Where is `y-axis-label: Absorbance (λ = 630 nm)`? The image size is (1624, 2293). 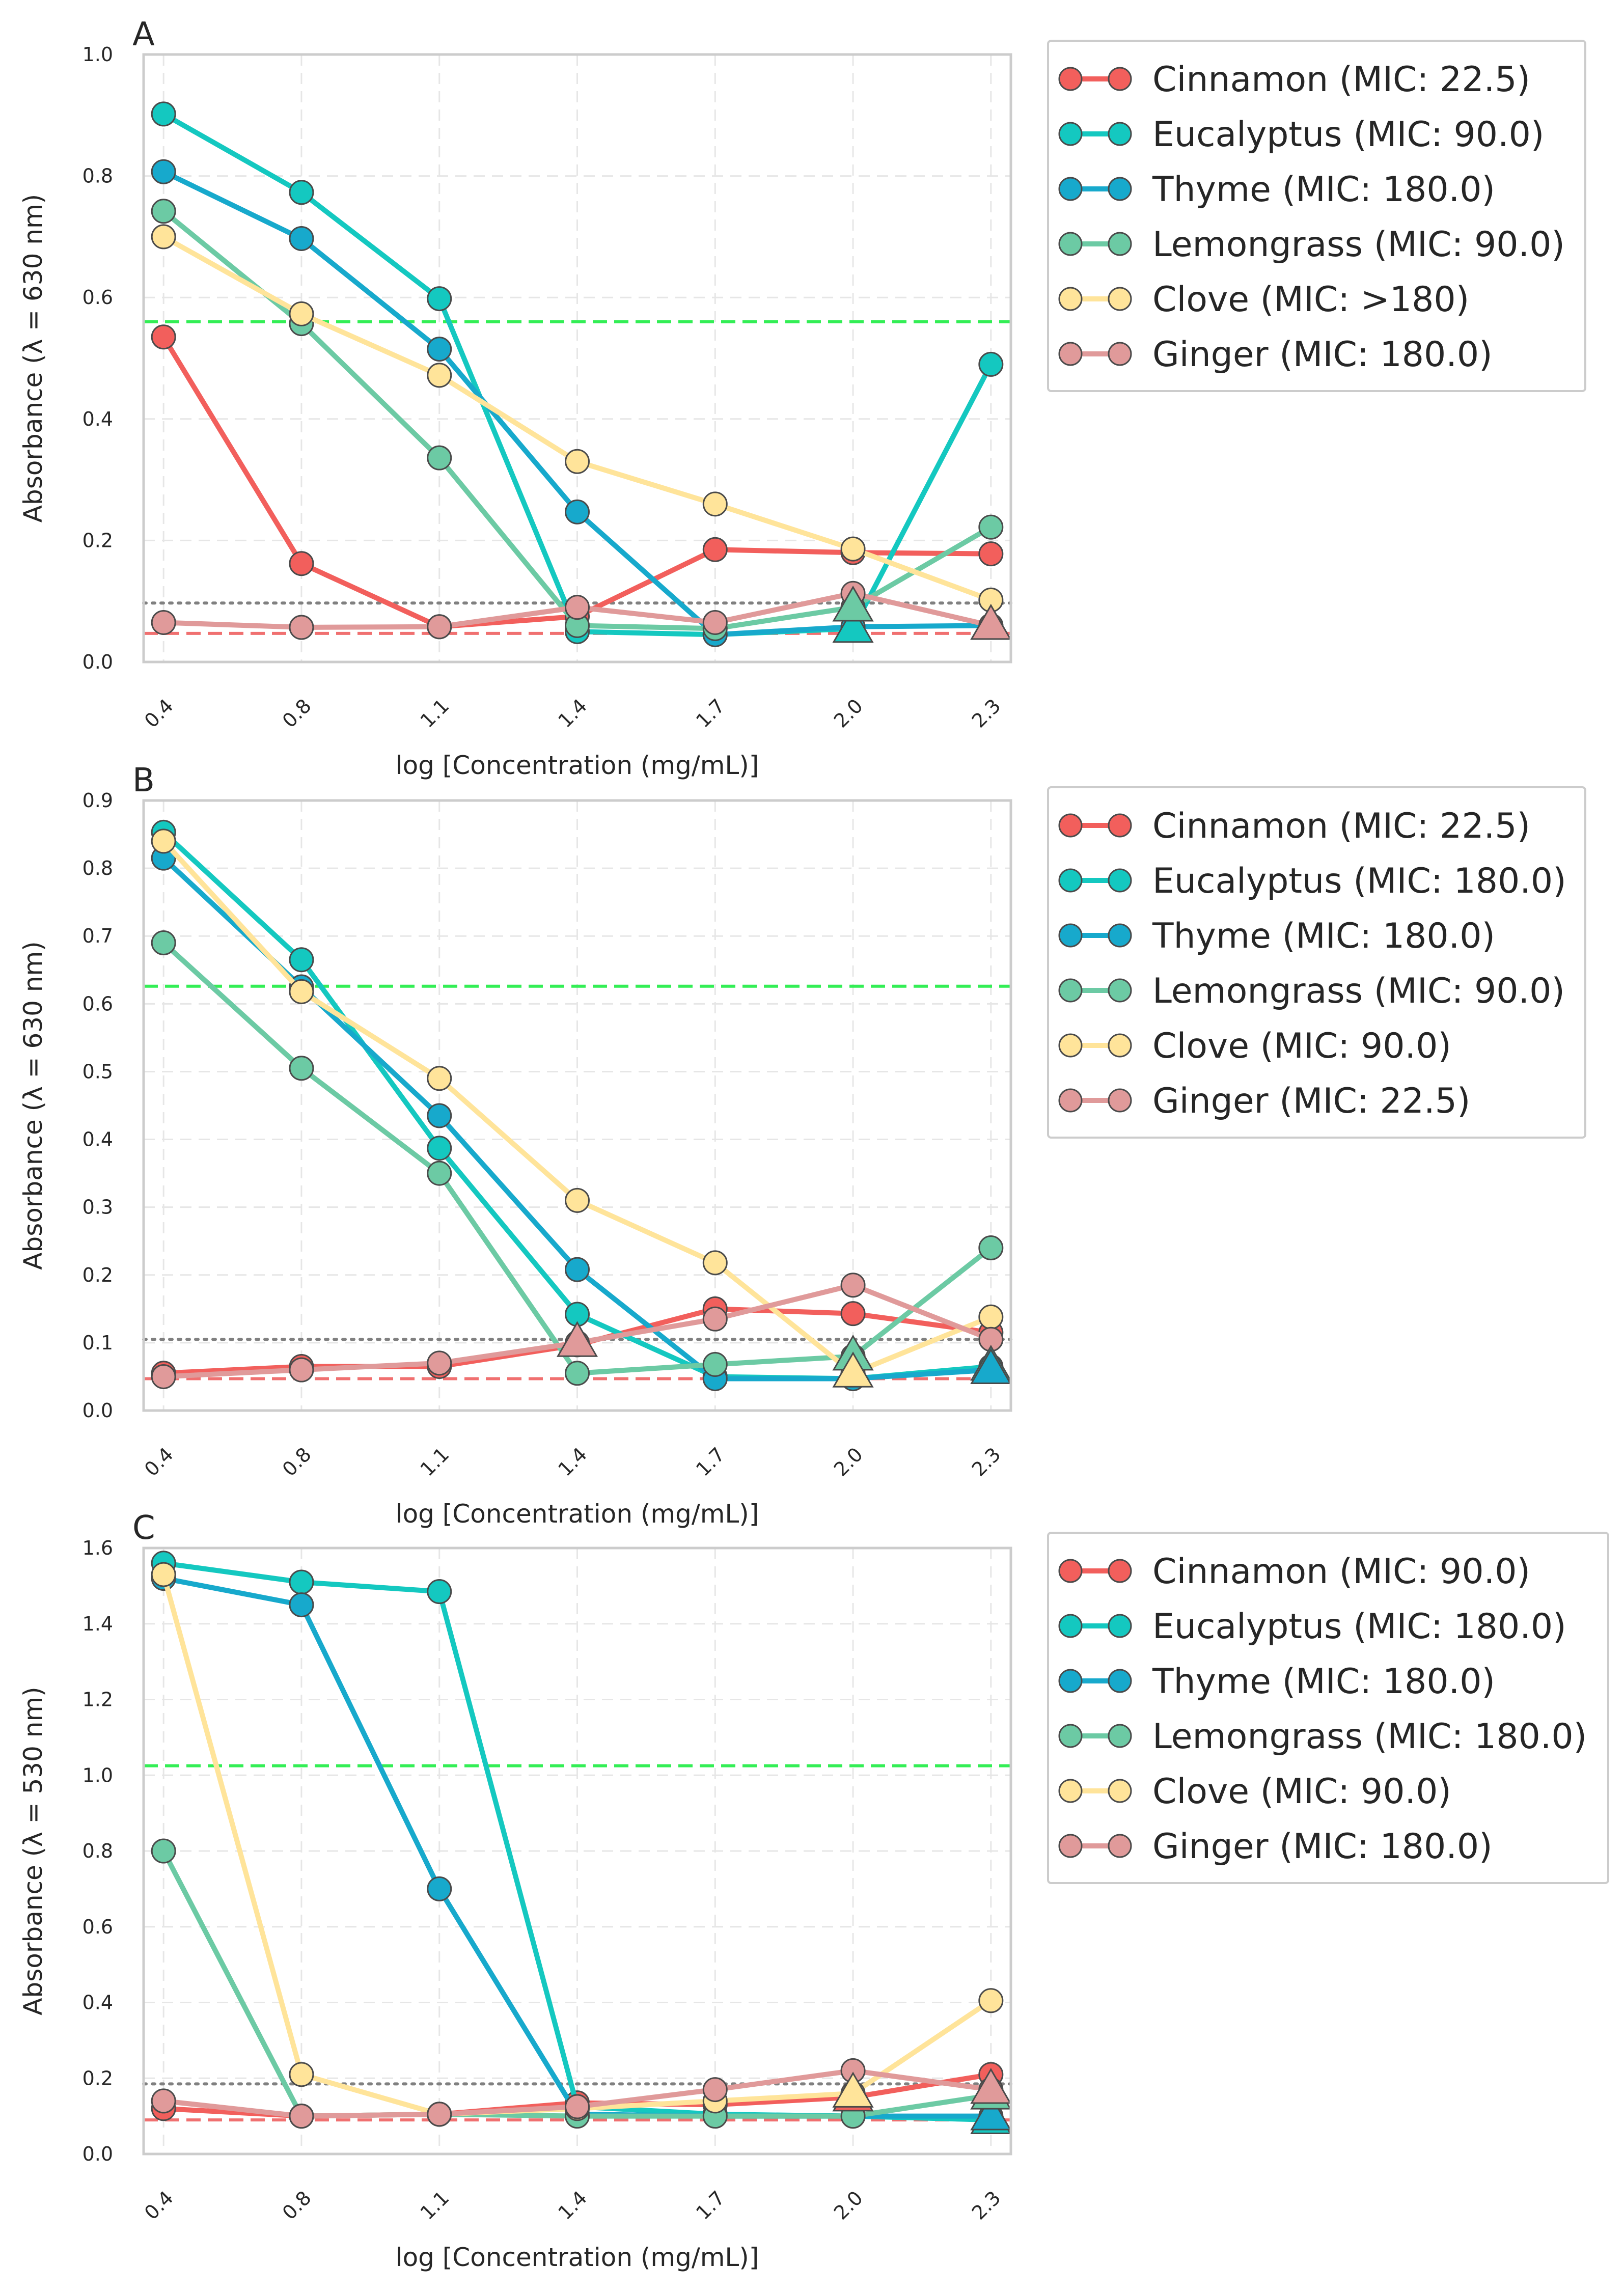 y-axis-label: Absorbance (λ = 630 nm) is located at coordinates (33, 1105).